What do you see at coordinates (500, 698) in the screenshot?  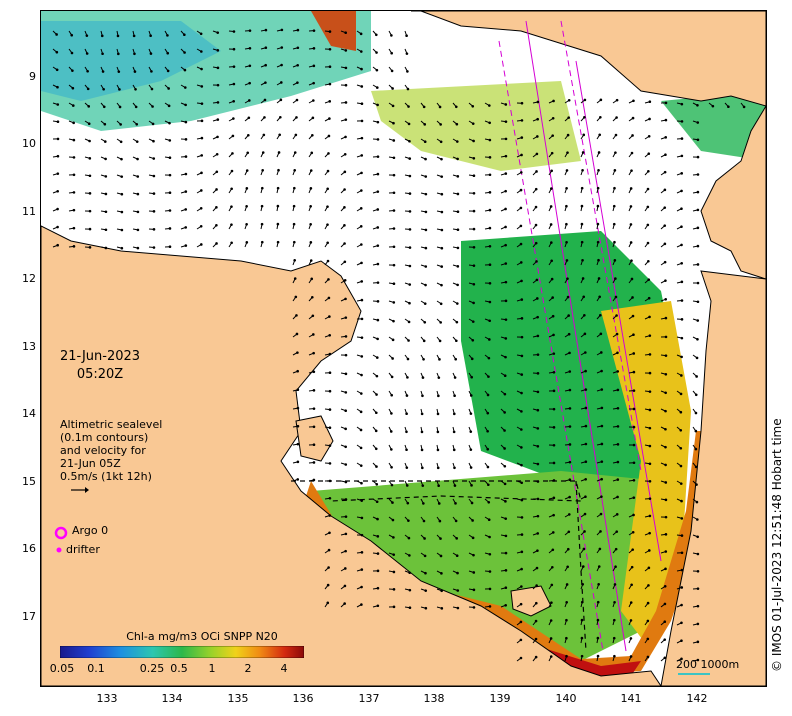 I see `lon-tick-label: 139` at bounding box center [500, 698].